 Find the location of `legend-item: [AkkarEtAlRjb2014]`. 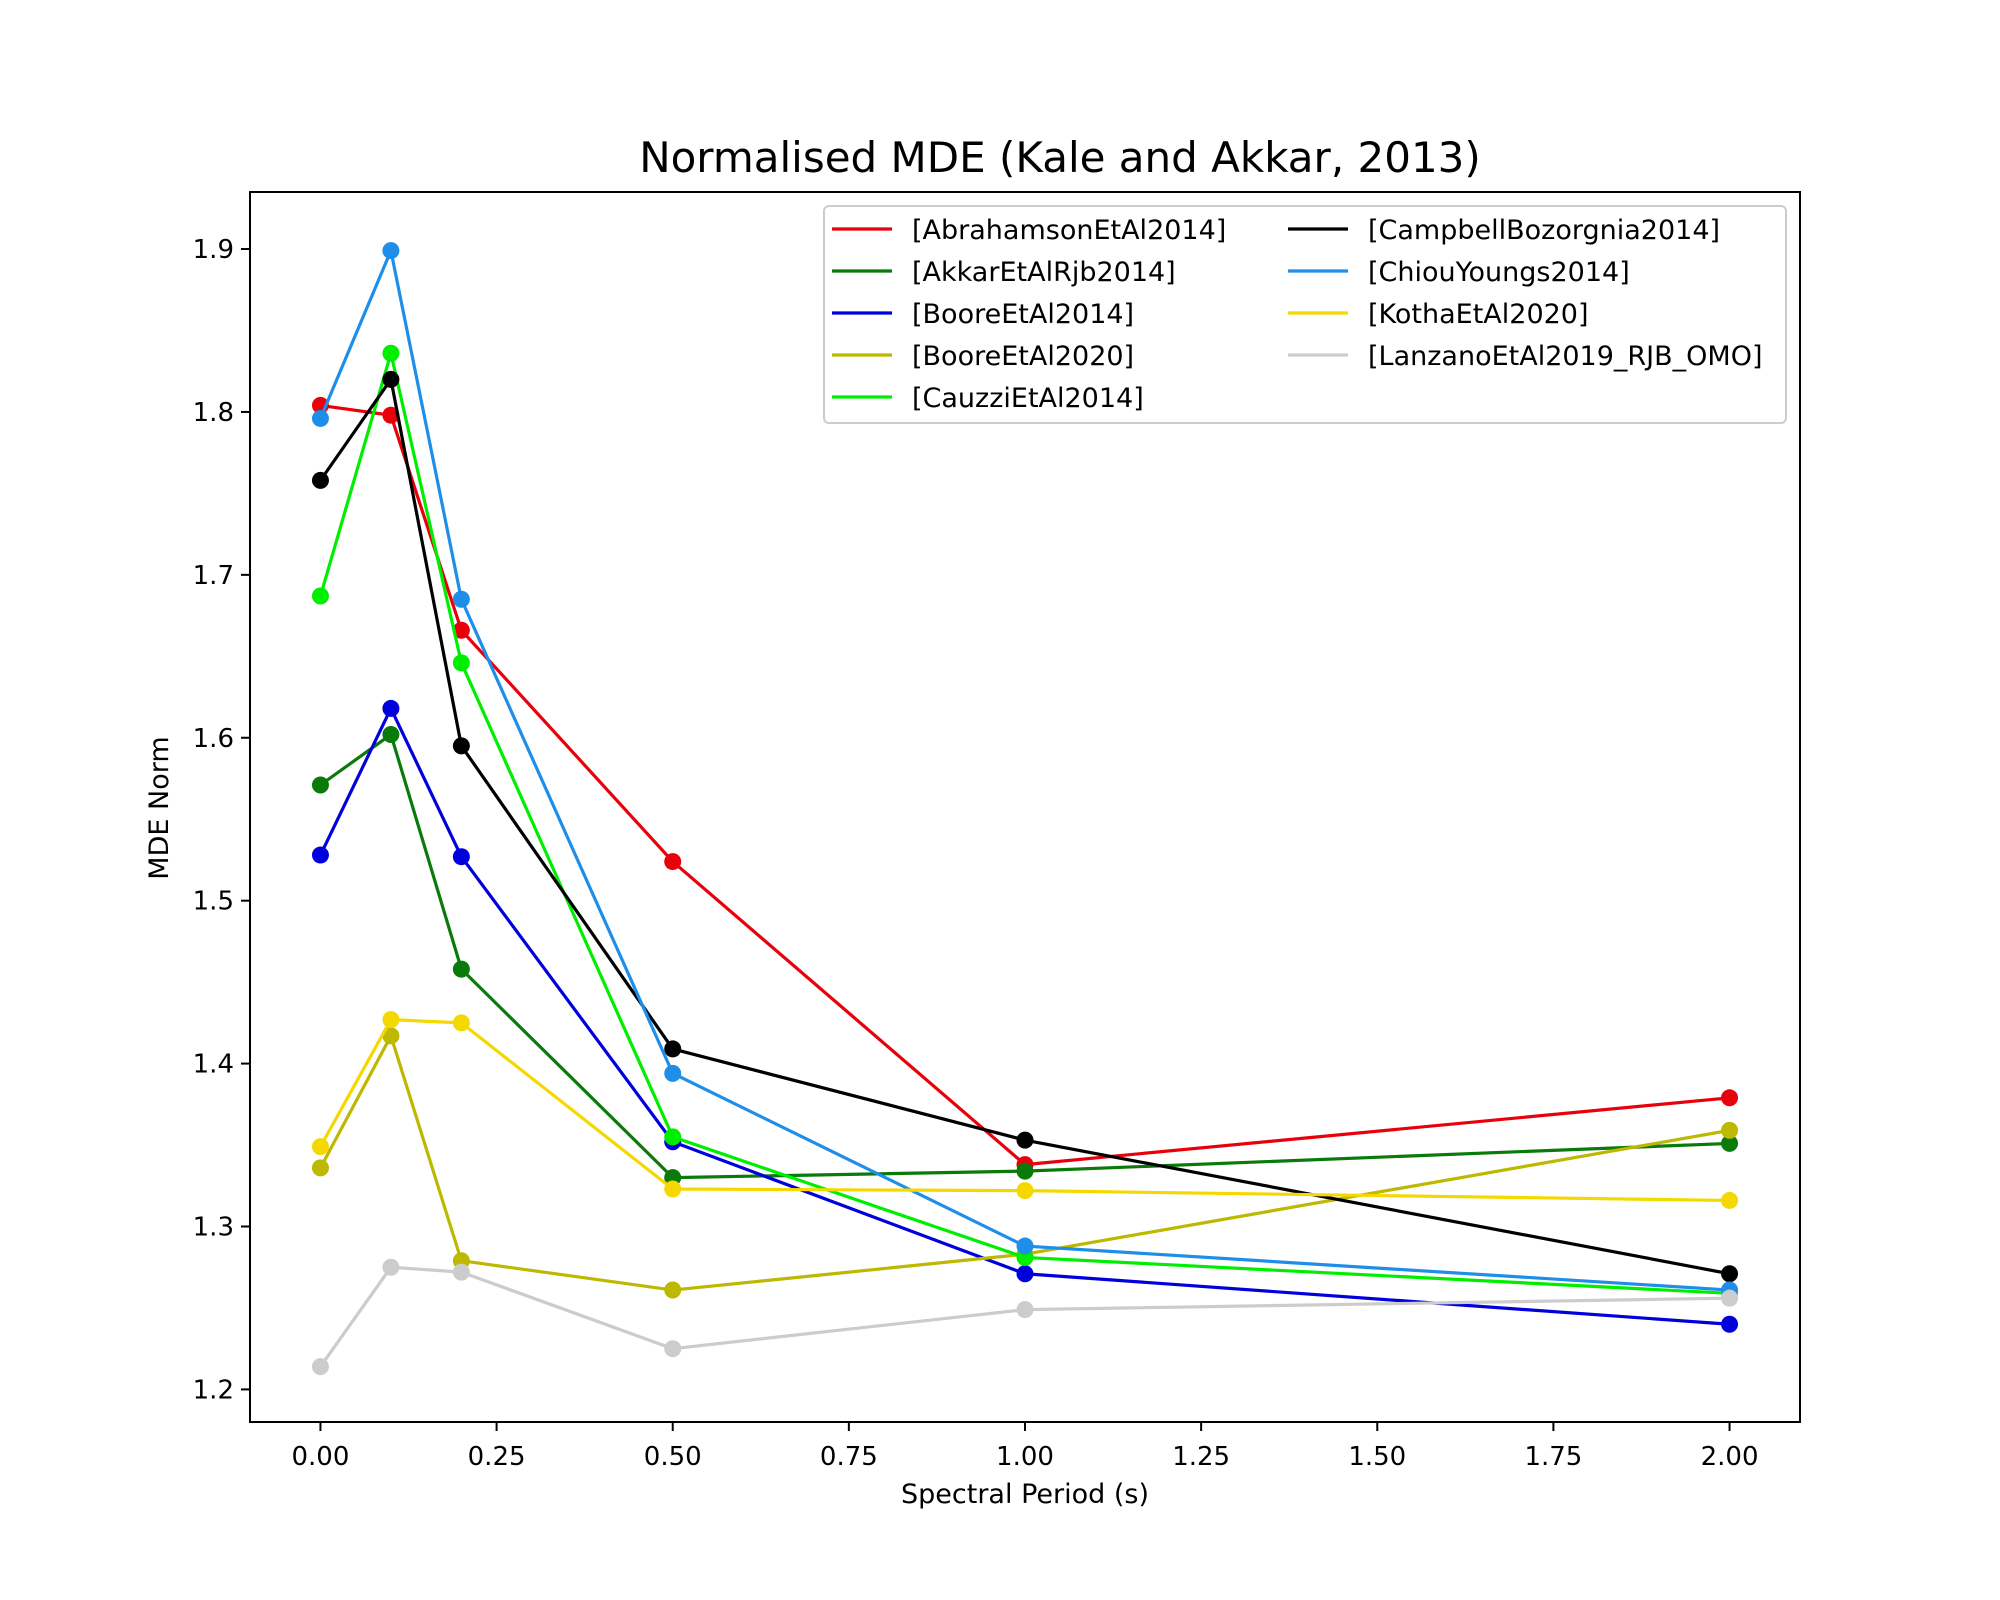

legend-item: [AkkarEtAlRjb2014] is located at coordinates (1004, 272).